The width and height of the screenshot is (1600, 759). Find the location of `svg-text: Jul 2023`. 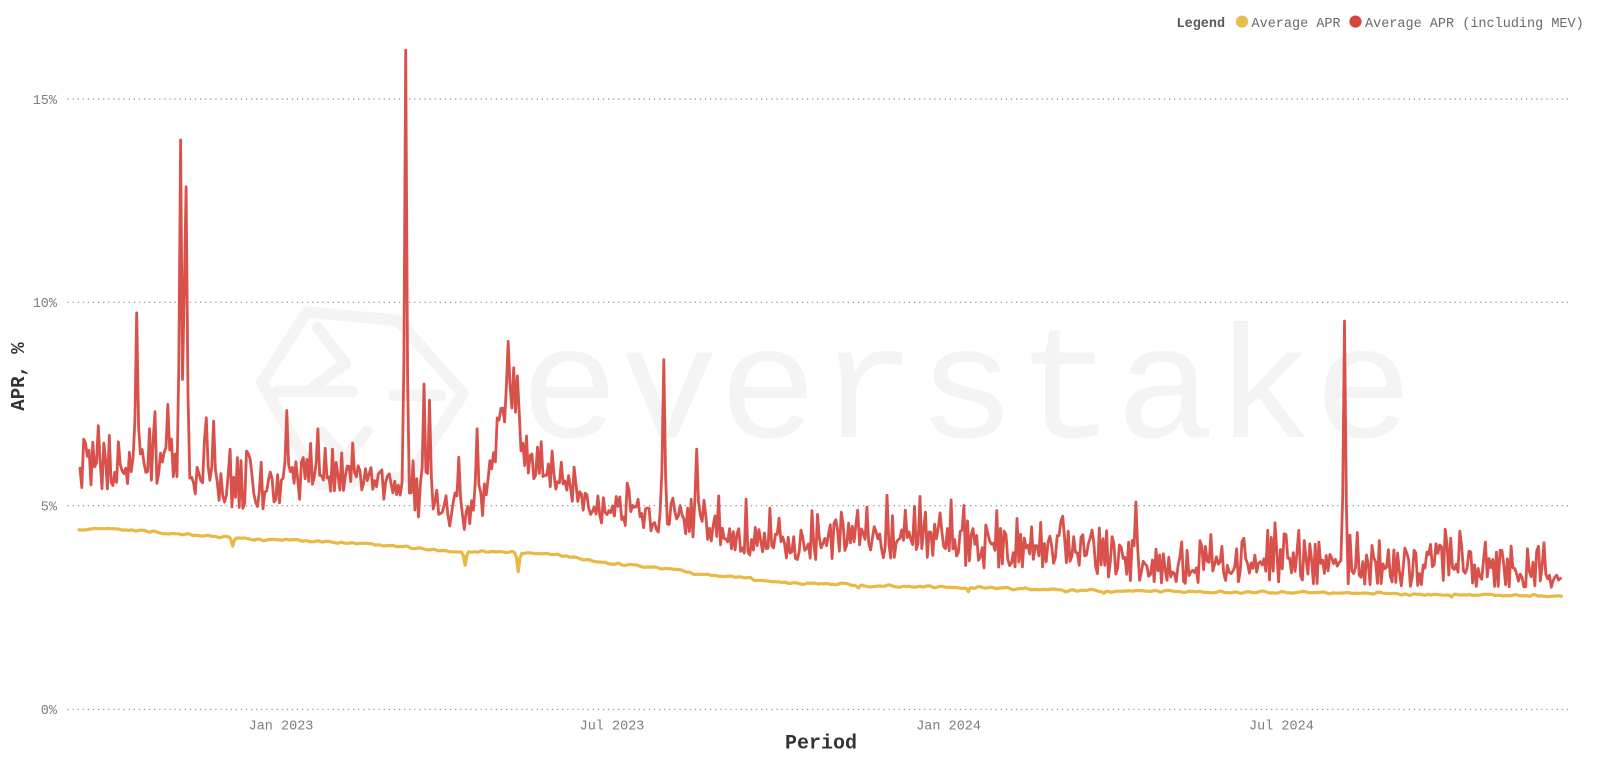

svg-text: Jul 2023 is located at coordinates (612, 727).